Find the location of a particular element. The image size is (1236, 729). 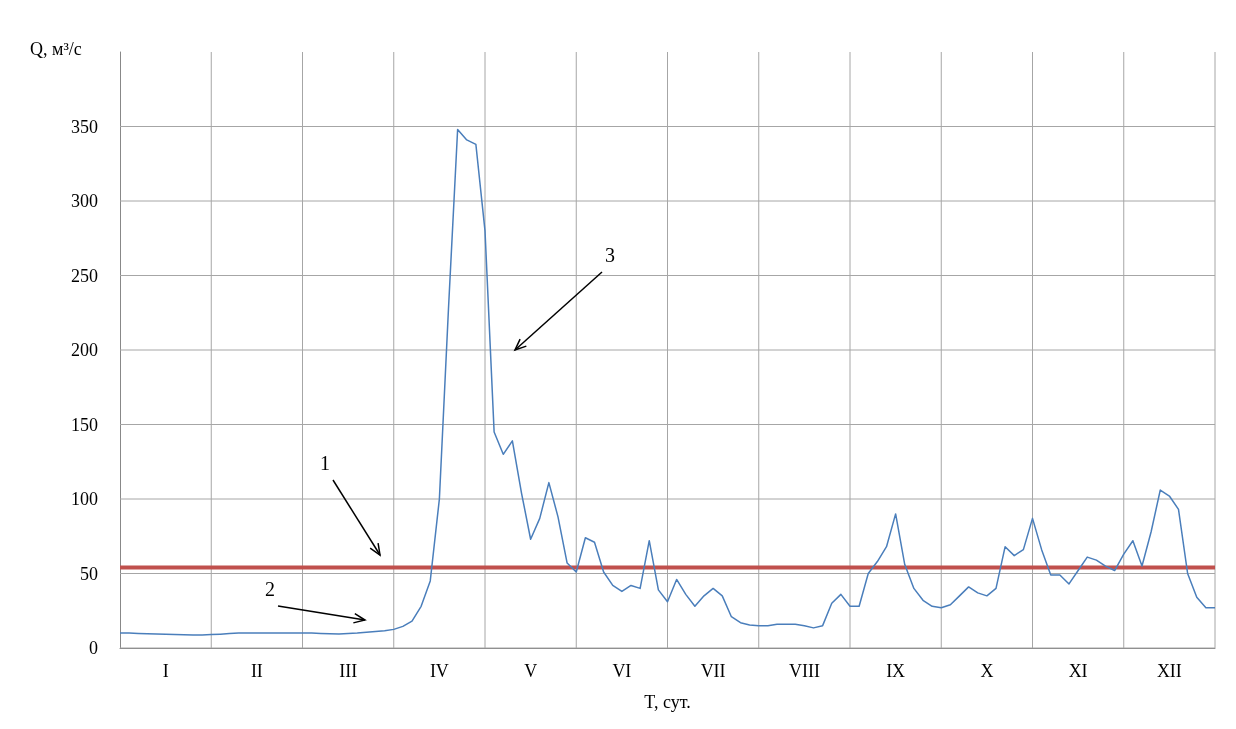

x-tick-label: III is located at coordinates (348, 671).